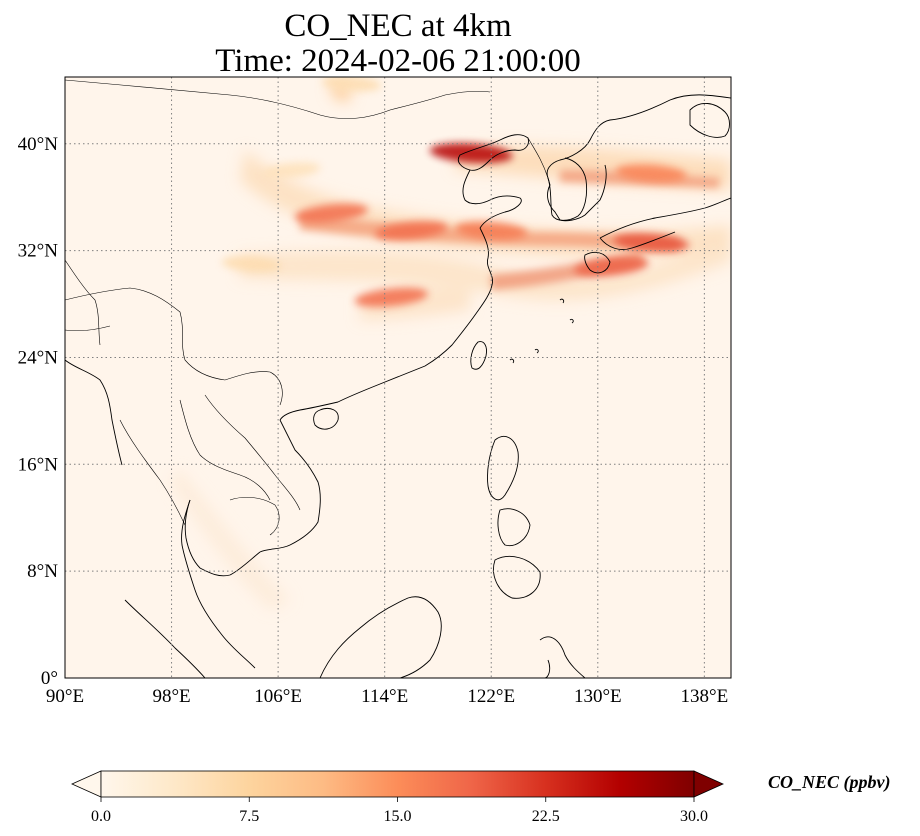  Describe the element at coordinates (709, 120) in the screenshot. I see `japan-hokkaido` at that location.